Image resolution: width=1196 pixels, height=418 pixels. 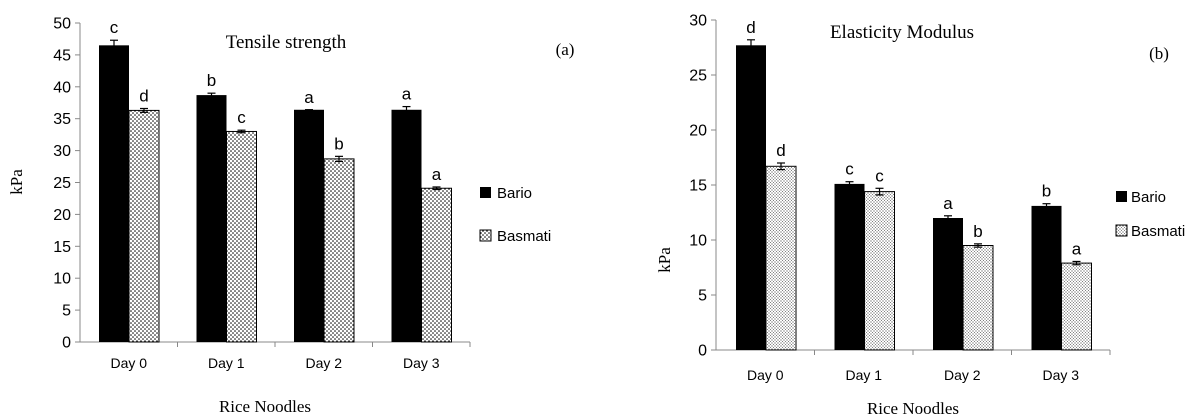 What do you see at coordinates (565, 49) in the screenshot?
I see `panel-label: (a)` at bounding box center [565, 49].